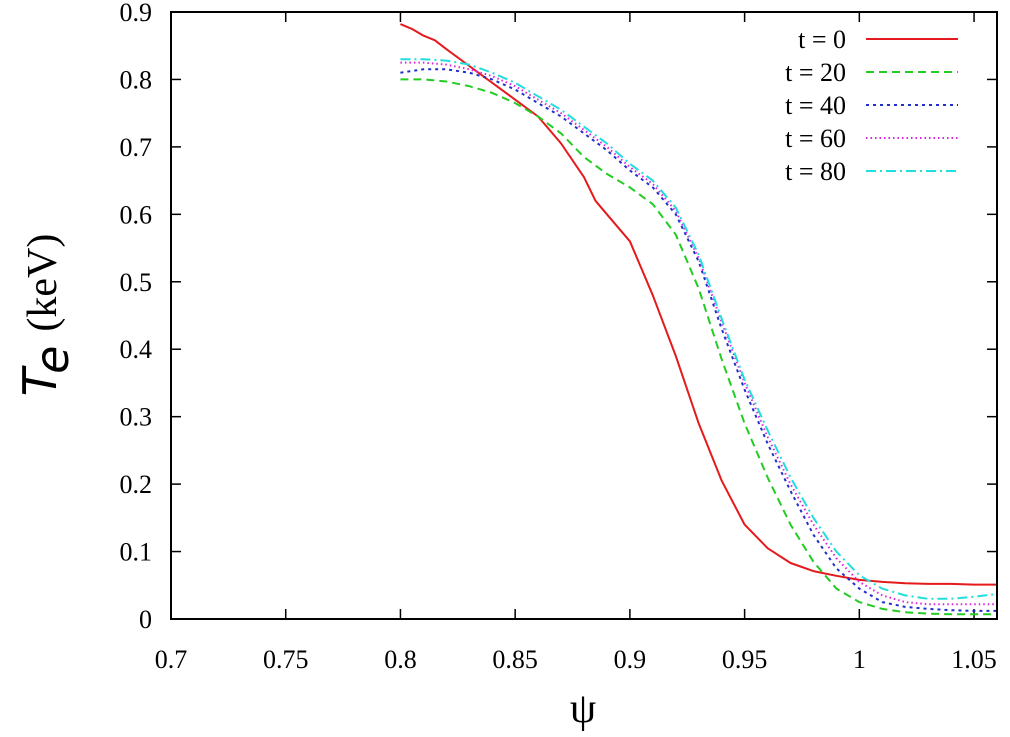  I want to click on y-tick-label: 0.4, so click(136, 349).